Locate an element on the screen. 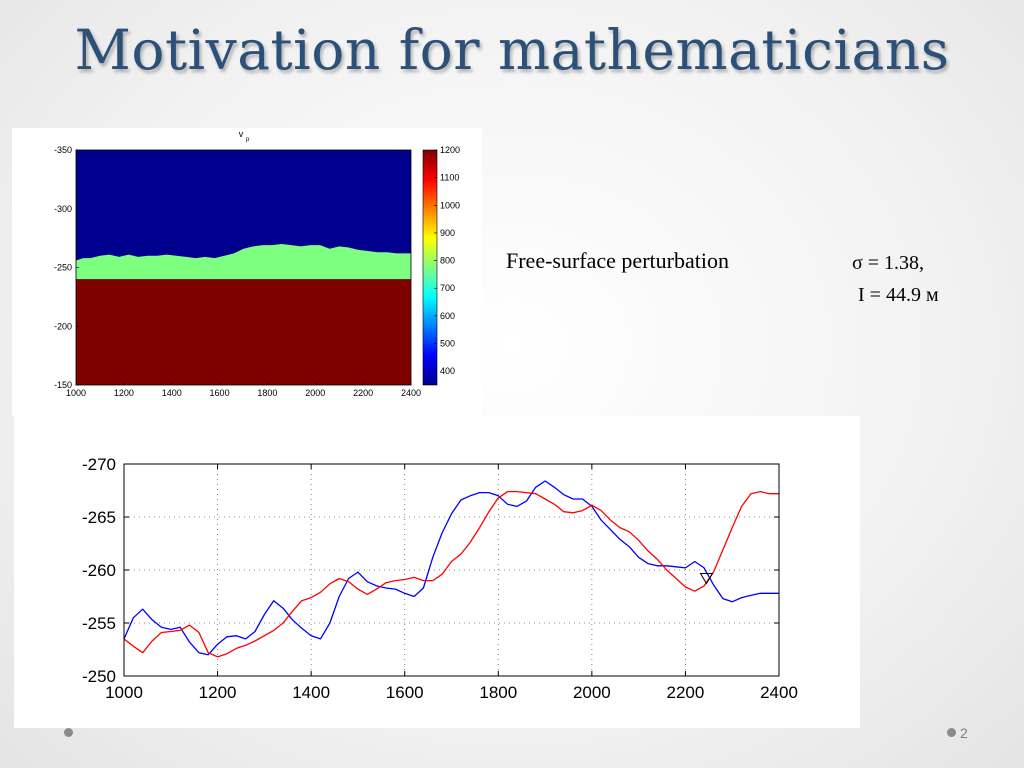 The width and height of the screenshot is (1024, 768). velocity-title-subscript: p is located at coordinates (248, 140).